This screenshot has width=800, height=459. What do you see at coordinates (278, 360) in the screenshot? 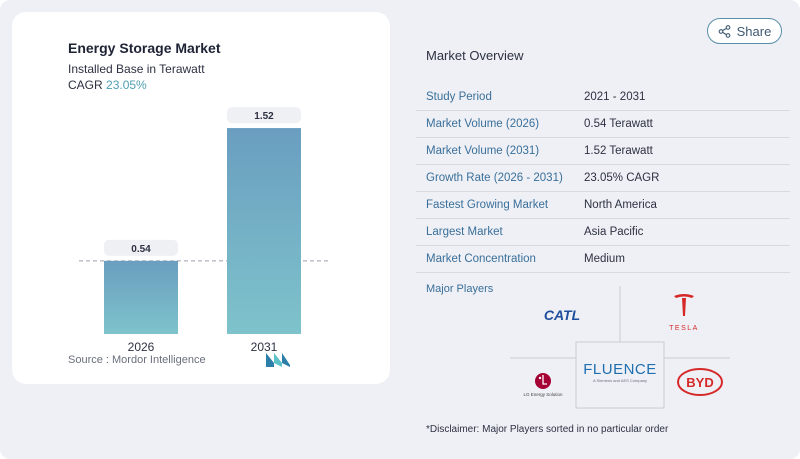
I see `mordor-intelligence-logo` at bounding box center [278, 360].